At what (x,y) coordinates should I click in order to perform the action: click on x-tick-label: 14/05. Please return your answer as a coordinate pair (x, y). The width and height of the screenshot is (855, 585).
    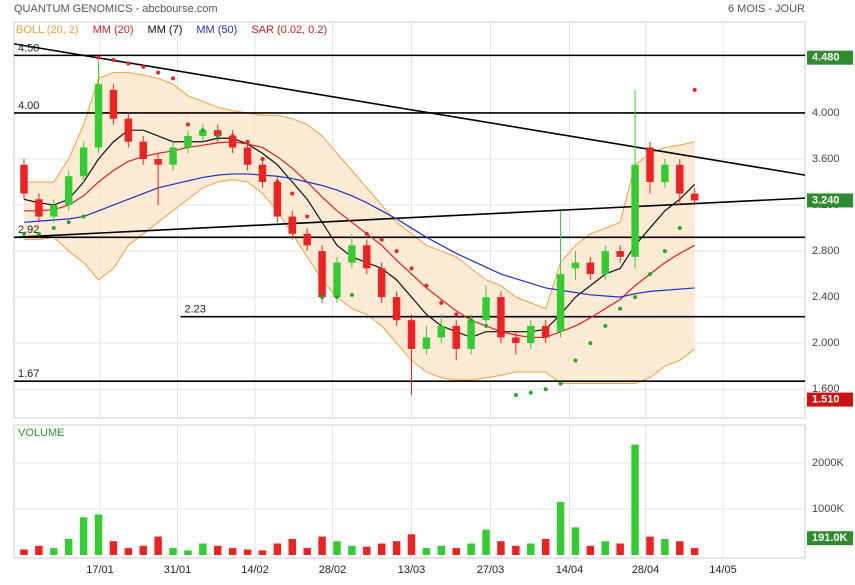
    Looking at the image, I should click on (723, 570).